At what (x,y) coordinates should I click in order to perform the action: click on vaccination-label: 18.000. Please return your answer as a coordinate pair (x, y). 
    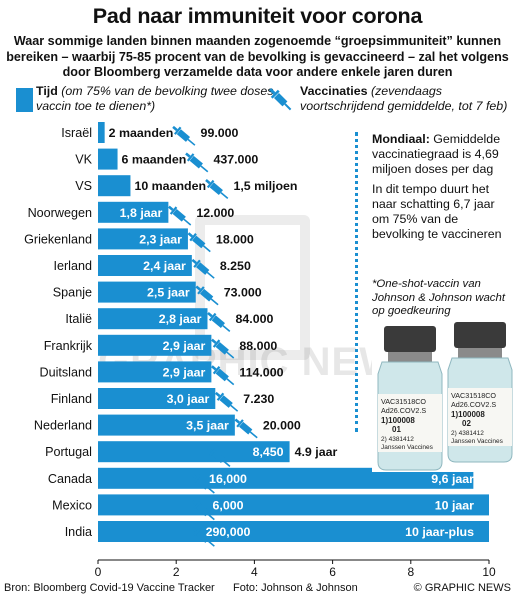
    Looking at the image, I should click on (235, 239).